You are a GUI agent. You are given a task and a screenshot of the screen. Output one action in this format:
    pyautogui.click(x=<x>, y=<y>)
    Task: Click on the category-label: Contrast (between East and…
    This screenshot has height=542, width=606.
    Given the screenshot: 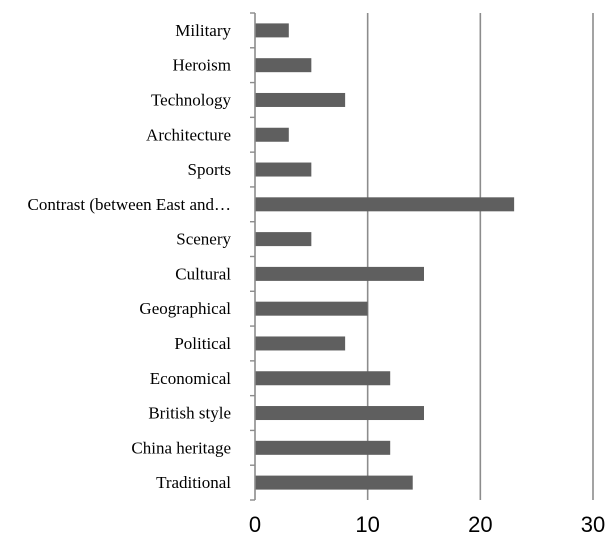 What is the action you would take?
    pyautogui.click(x=129, y=204)
    